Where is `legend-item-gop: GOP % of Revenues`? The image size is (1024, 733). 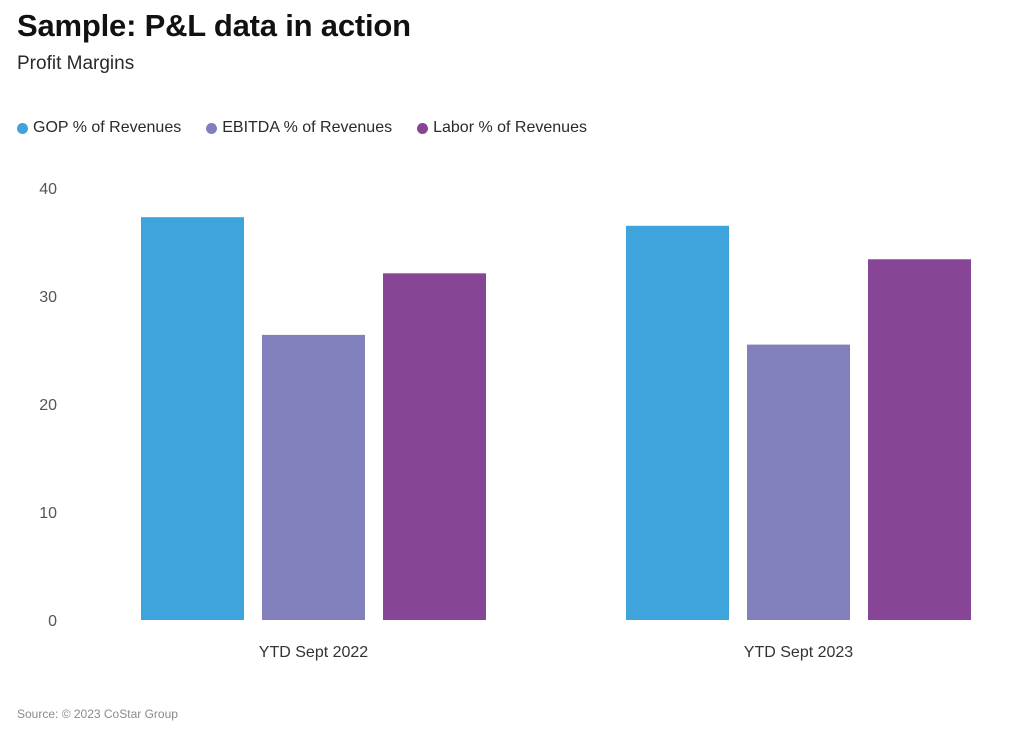 legend-item-gop: GOP % of Revenues is located at coordinates (99, 128).